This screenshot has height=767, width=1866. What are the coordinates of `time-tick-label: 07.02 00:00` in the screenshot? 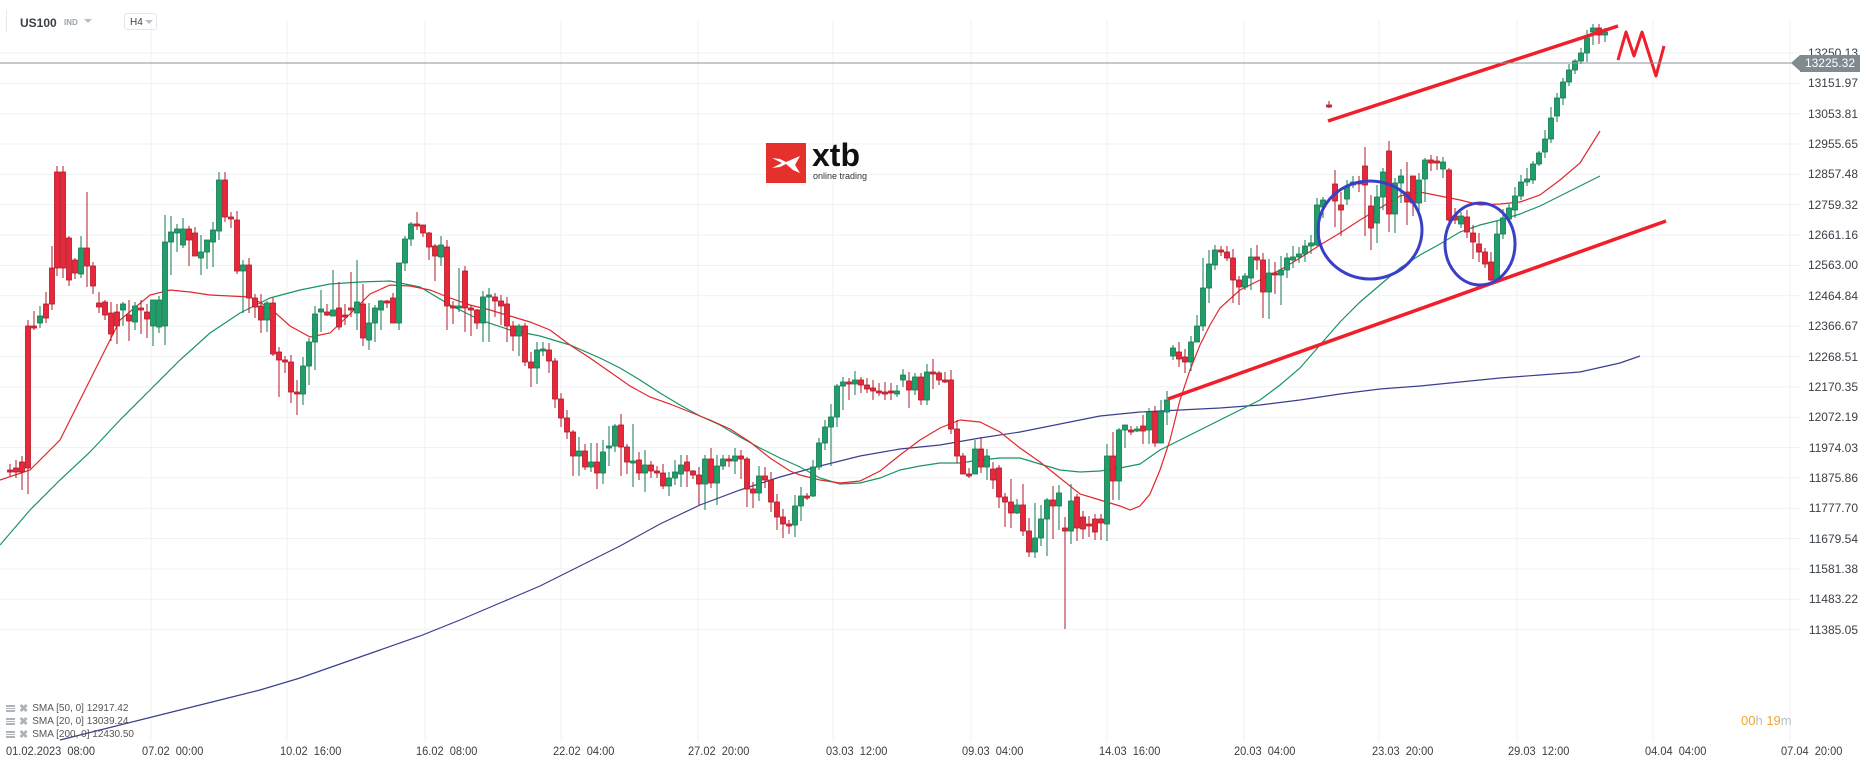 It's located at (173, 751).